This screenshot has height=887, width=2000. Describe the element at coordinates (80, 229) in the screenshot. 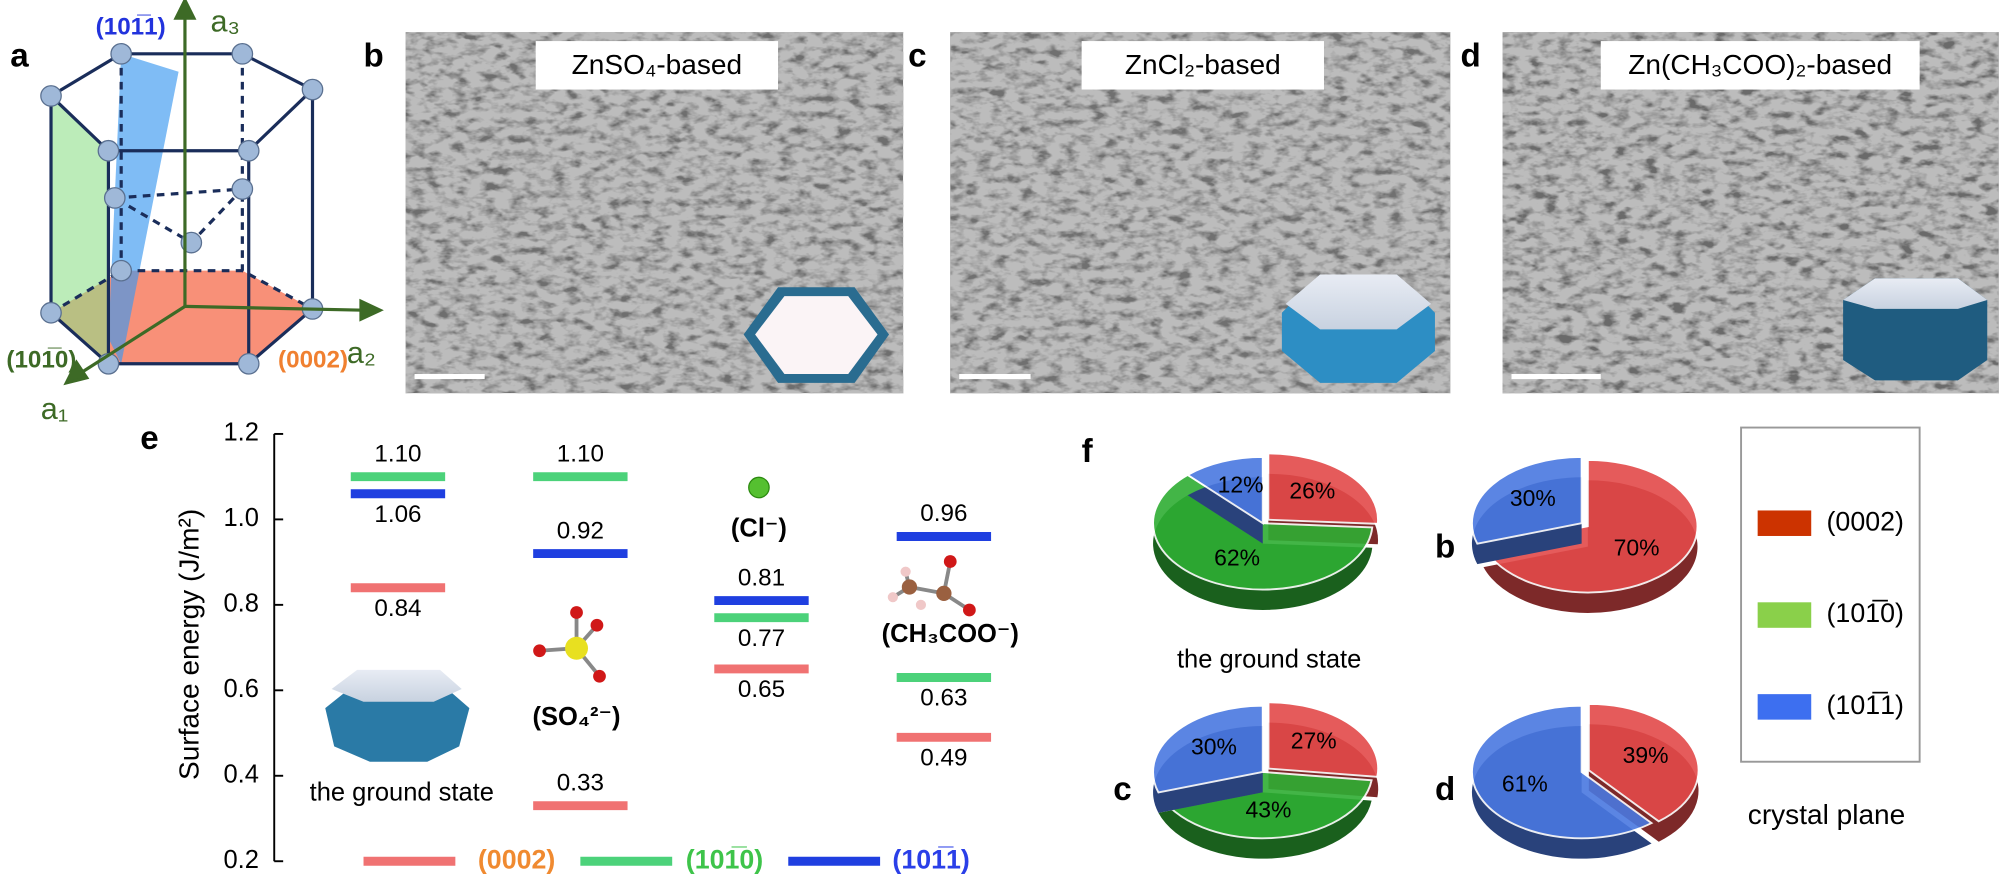

I see `prism-plane` at that location.